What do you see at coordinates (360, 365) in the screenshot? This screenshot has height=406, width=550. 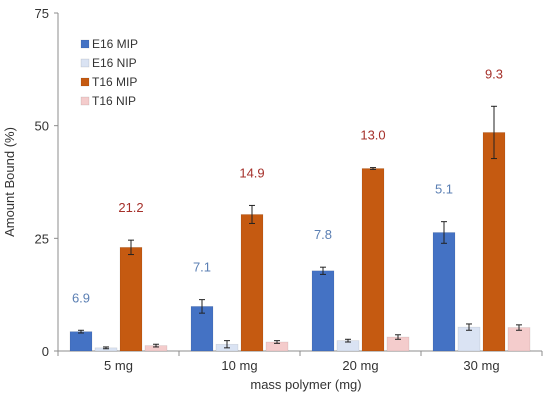 I see `x-tick-label: 20 mg` at bounding box center [360, 365].